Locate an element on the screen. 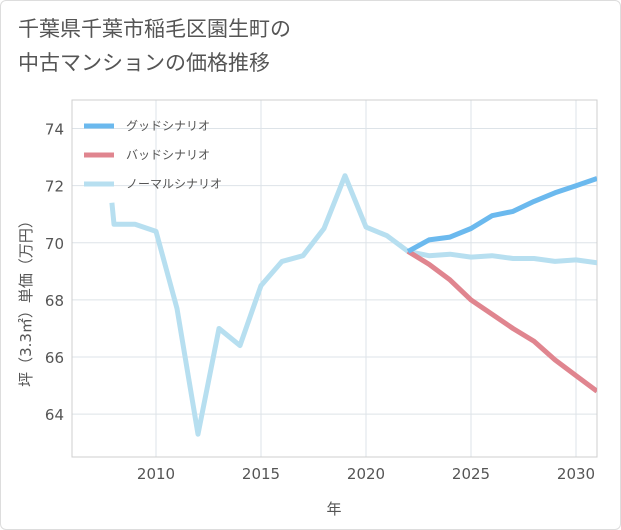  chart-title-line-1: 千葉県千葉市稲毛区園生町の is located at coordinates (154, 29).